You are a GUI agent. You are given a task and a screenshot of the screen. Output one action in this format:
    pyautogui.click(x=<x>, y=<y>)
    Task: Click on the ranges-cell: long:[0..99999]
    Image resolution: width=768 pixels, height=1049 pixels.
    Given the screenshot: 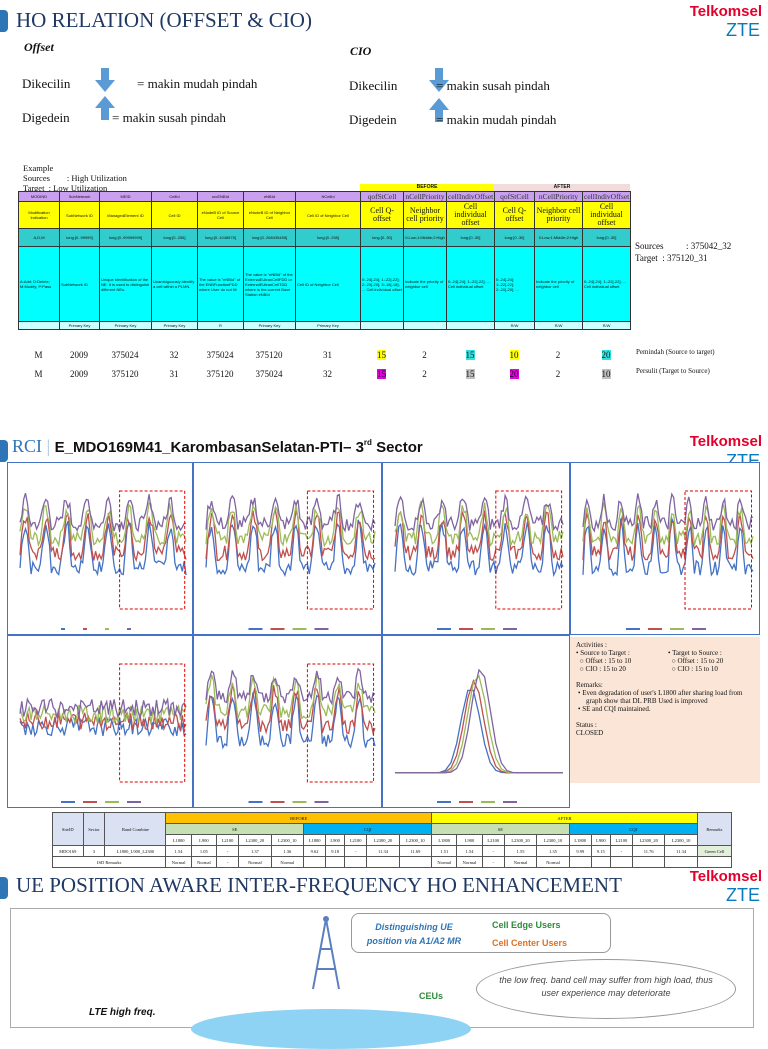 What is the action you would take?
    pyautogui.click(x=79, y=237)
    